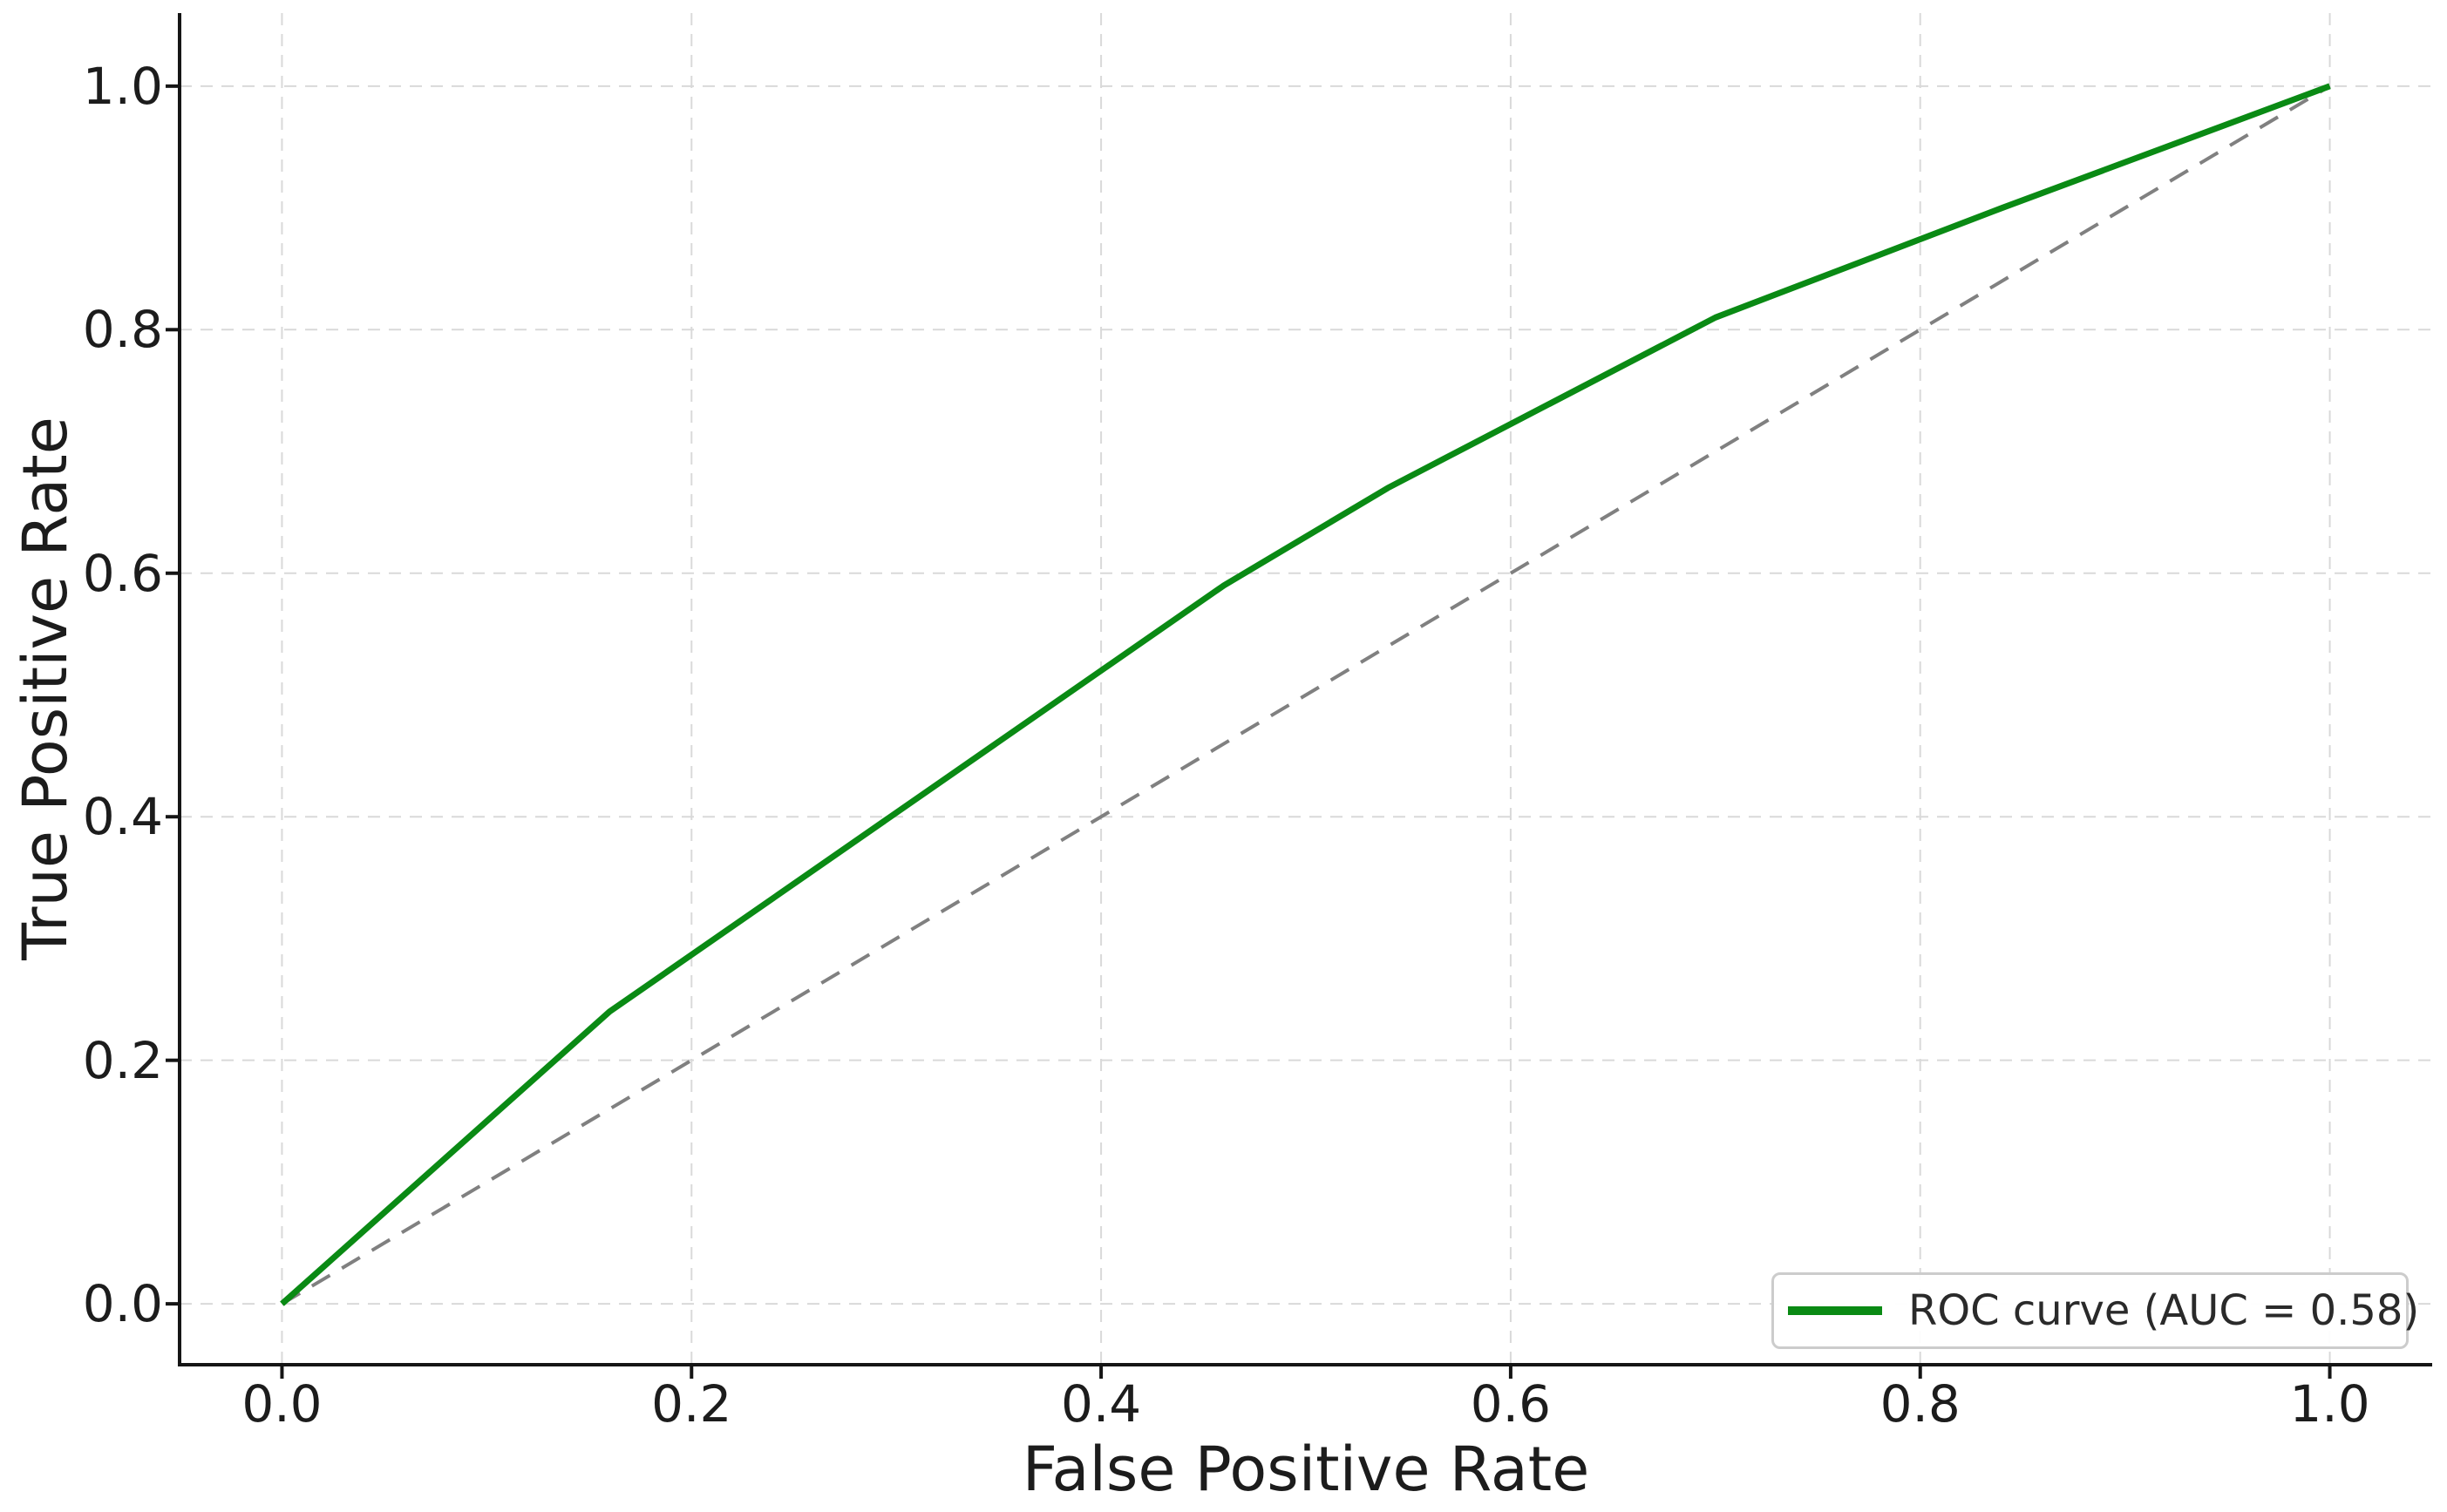  I want to click on legend-label: ROC curve (AUC = 0.58), so click(2164, 1310).